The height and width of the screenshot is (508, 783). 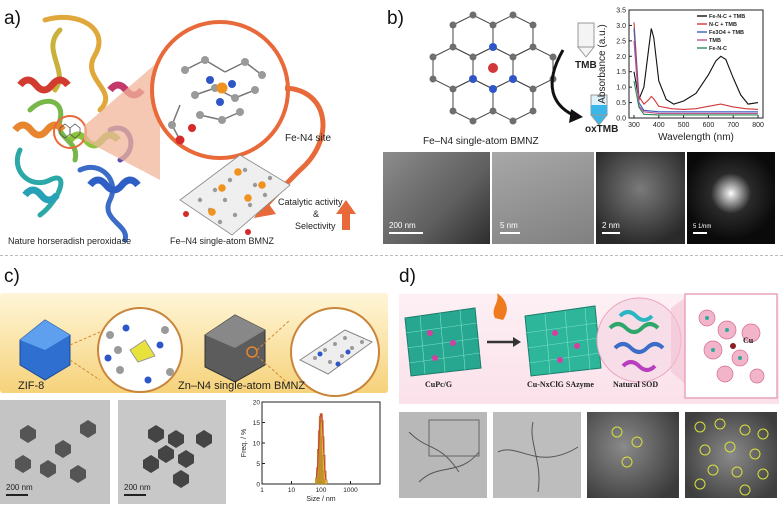 What do you see at coordinates (731, 198) in the screenshot?
I see `micro-b-4: 5 1/nm` at bounding box center [731, 198].